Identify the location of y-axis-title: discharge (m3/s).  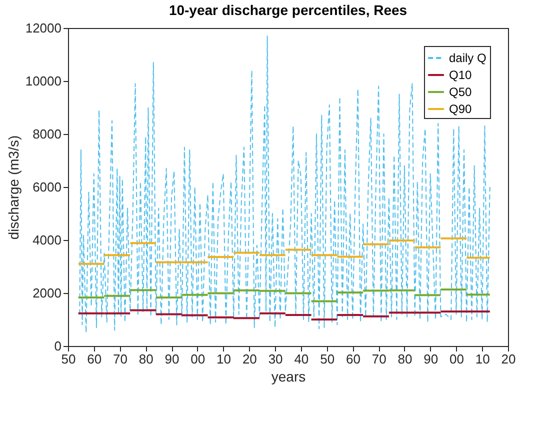
(13, 187).